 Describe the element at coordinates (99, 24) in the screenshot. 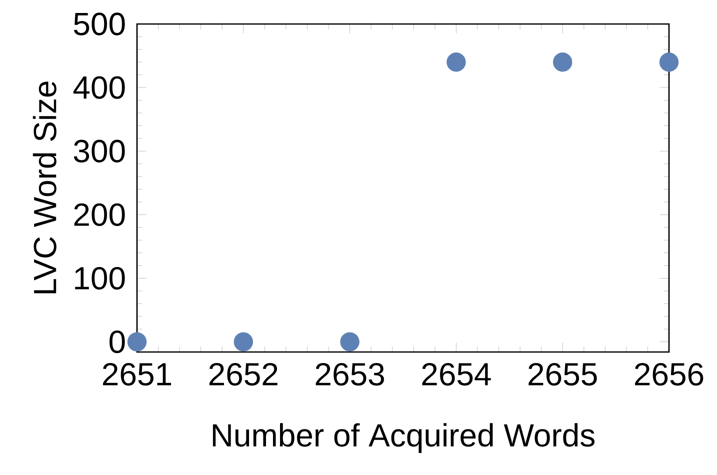

I see `y-tick-label: 500` at that location.